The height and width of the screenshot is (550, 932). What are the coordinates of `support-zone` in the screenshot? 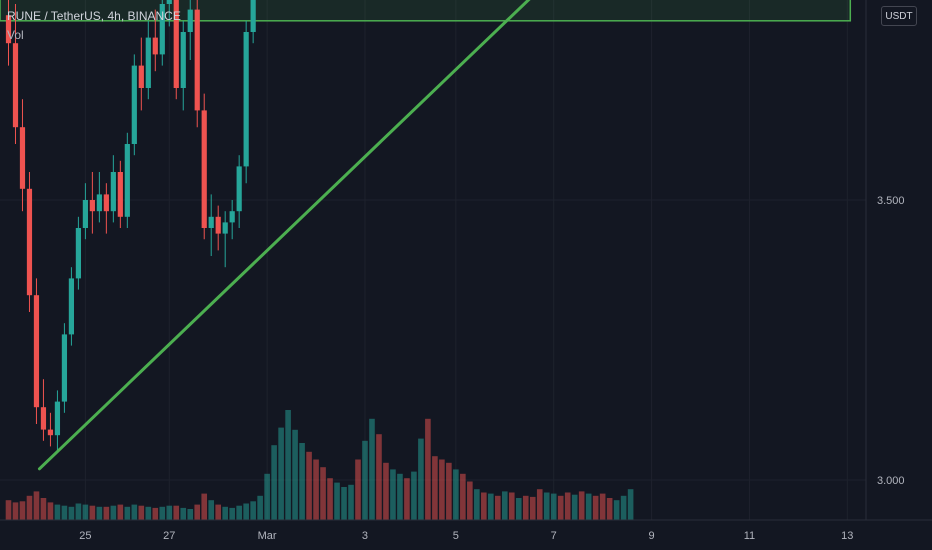 It's located at (426, 11).